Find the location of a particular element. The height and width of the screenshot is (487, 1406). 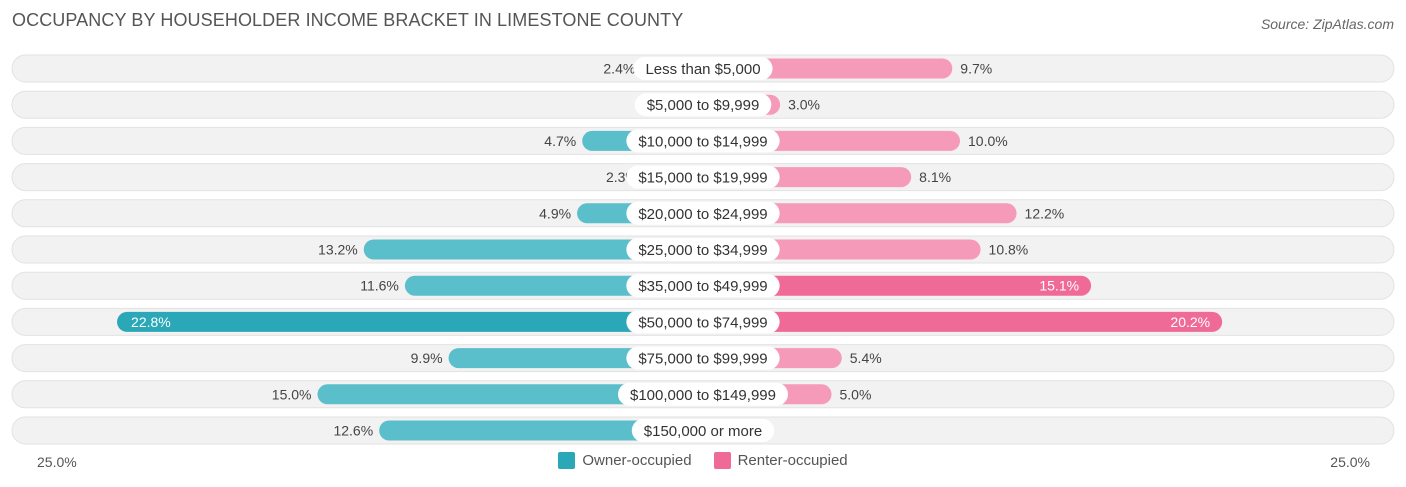

renter-value-label-35-000-to-49-999: 15.1% is located at coordinates (1059, 286).